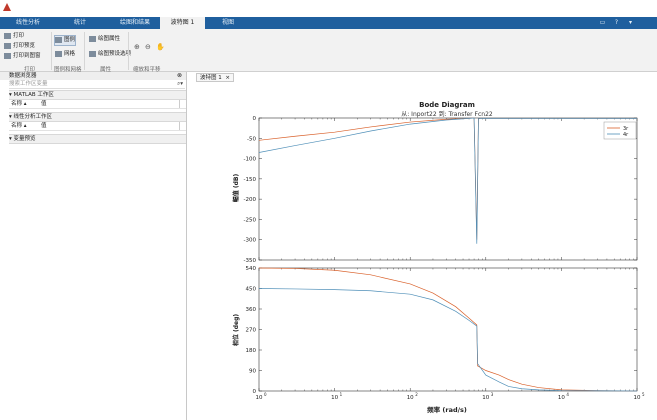 The width and height of the screenshot is (657, 420). Describe the element at coordinates (250, 180) in the screenshot. I see `y-tick-label: -150` at that location.